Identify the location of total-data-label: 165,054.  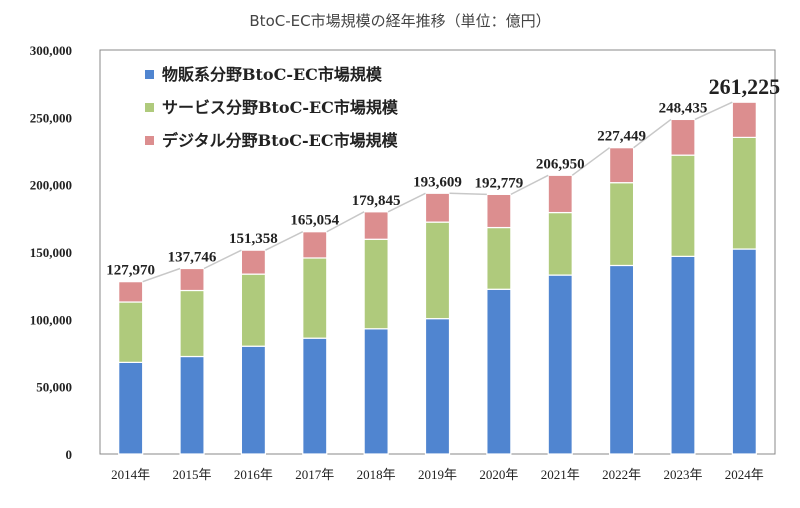
(314, 221).